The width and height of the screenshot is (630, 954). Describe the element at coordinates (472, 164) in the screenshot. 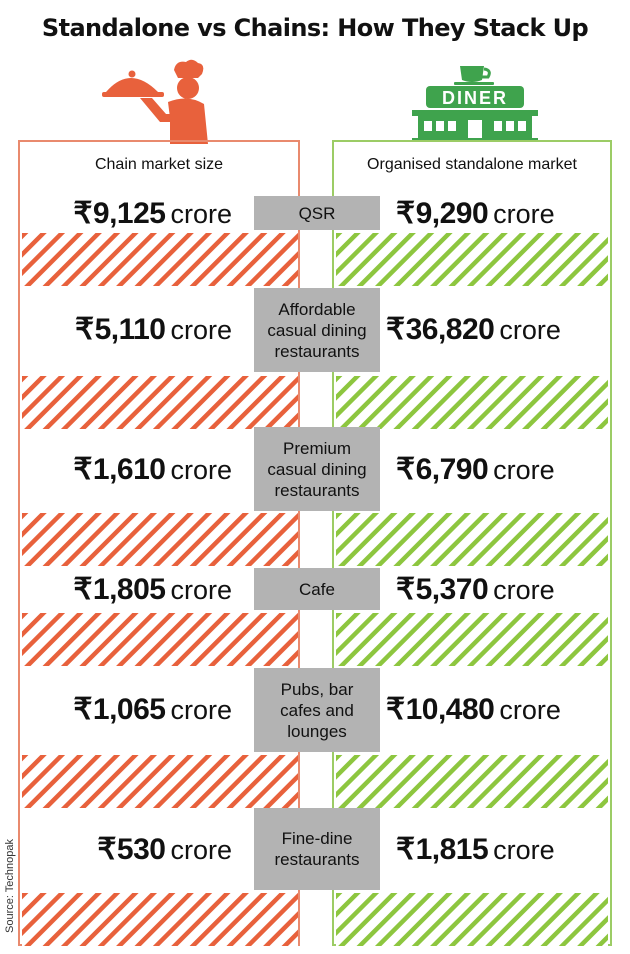

I see `standalone-column-header: Organised standalone market` at that location.